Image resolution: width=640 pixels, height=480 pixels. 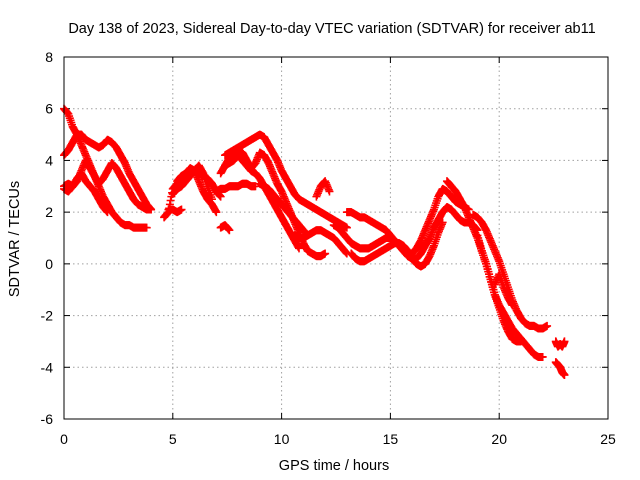 What do you see at coordinates (608, 439) in the screenshot?
I see `x-tick-label: 25` at bounding box center [608, 439].